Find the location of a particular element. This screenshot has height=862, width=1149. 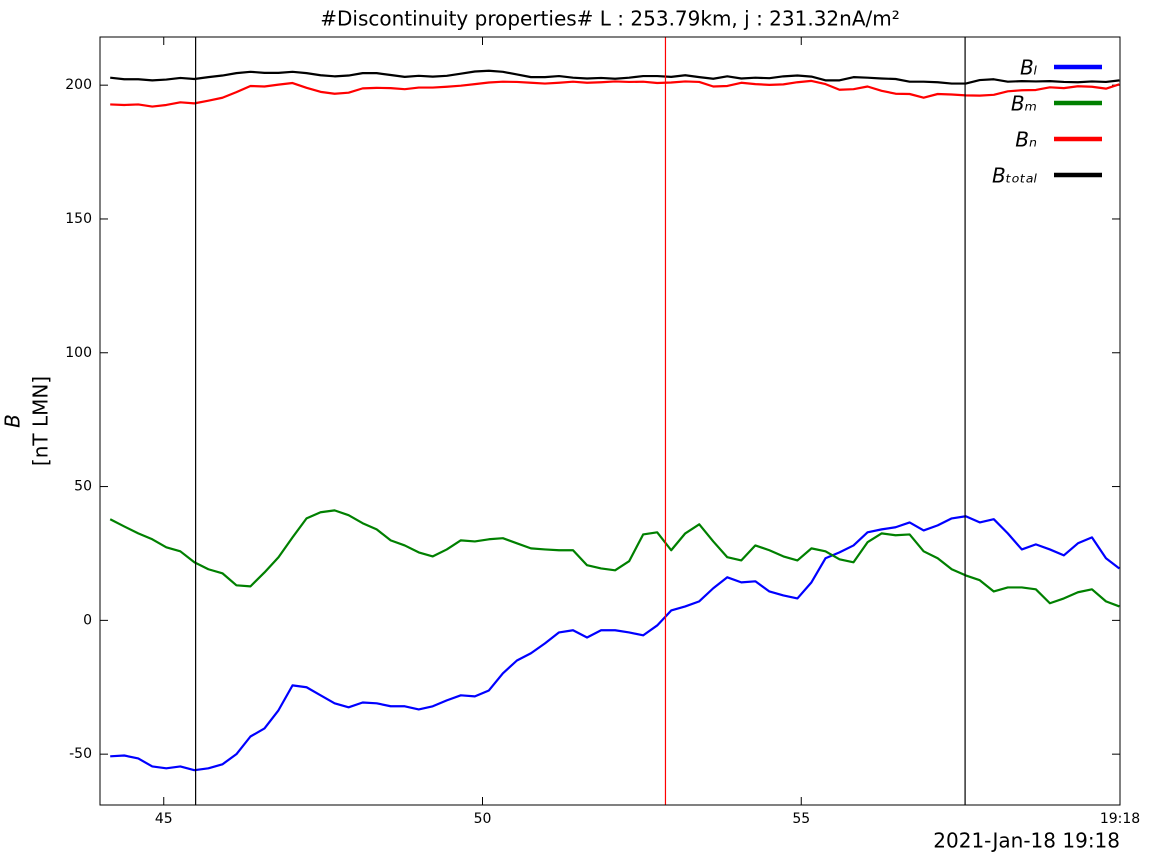

y-axis-label: B is located at coordinates (13, 421).